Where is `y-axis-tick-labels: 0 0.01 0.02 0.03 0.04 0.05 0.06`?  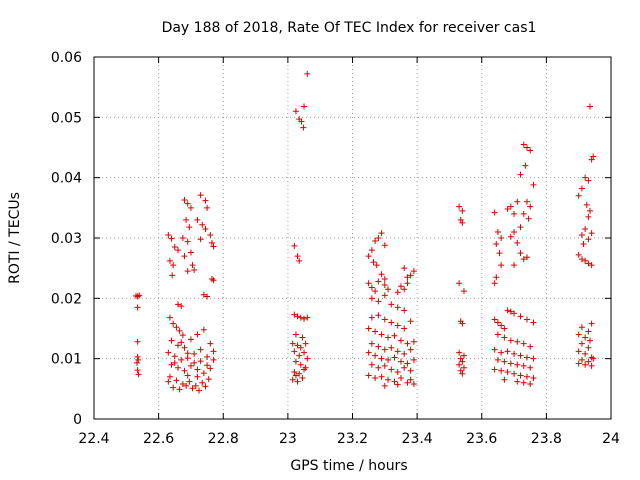
y-axis-tick-labels: 0 0.01 0.02 0.03 0.04 0.05 0.06 is located at coordinates (66, 239).